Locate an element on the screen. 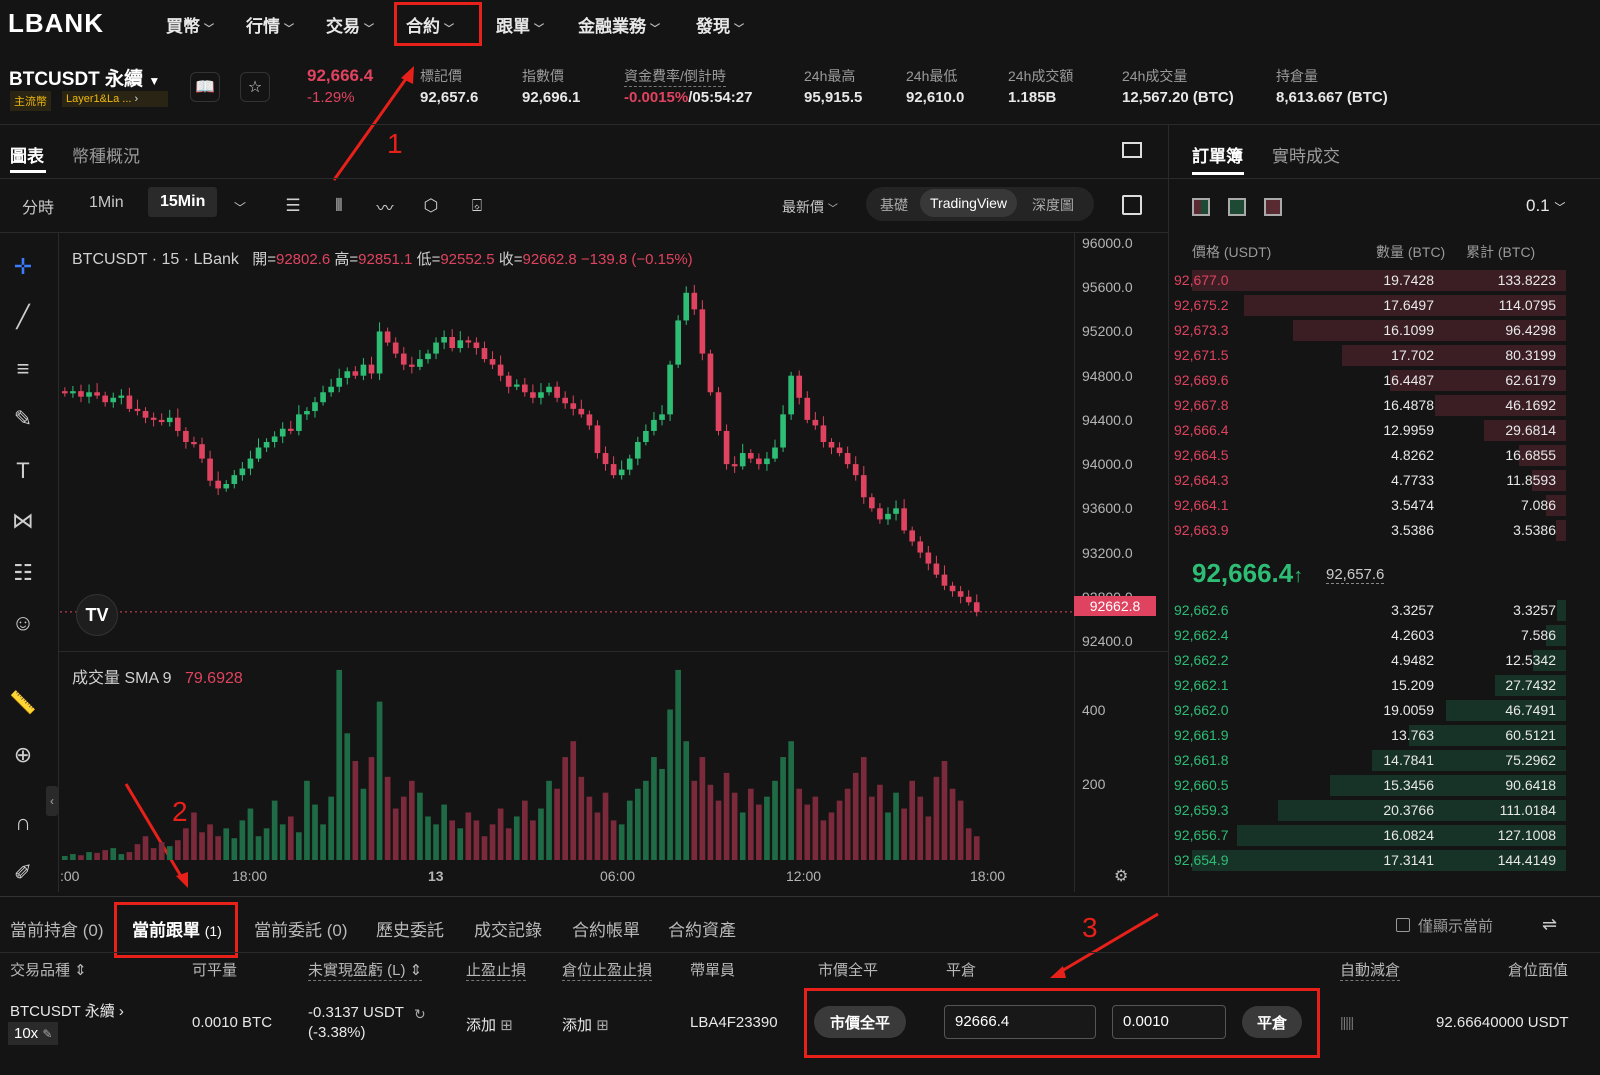 The width and height of the screenshot is (1600, 1075). row-add-tp-sl: 添加 ⊞ is located at coordinates (489, 1025).